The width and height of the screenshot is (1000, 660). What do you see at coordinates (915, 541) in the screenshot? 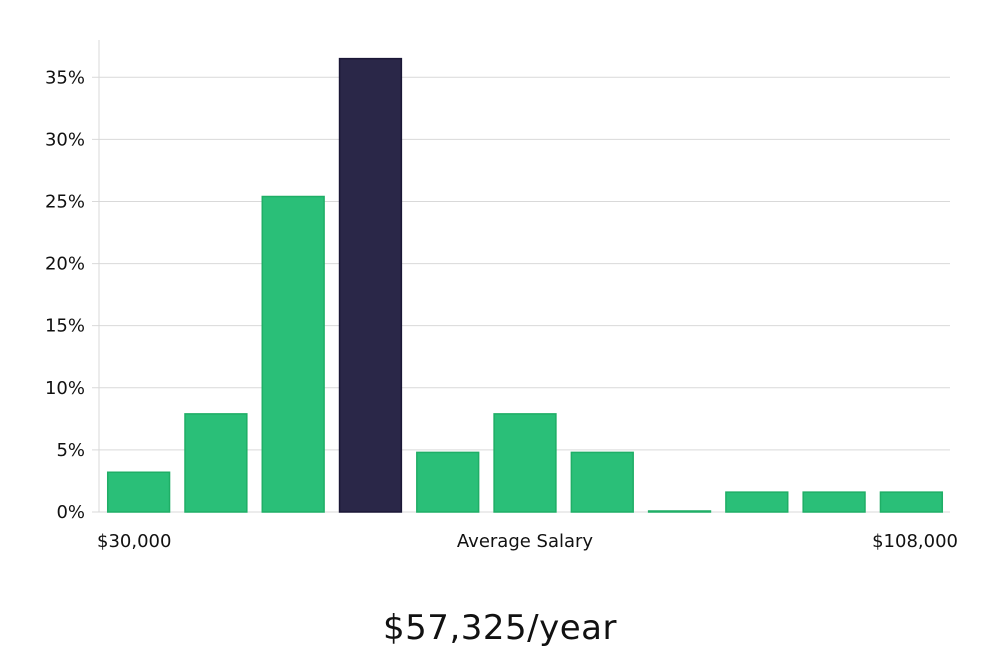
I see `x-axis-max-label: $108,000` at bounding box center [915, 541].